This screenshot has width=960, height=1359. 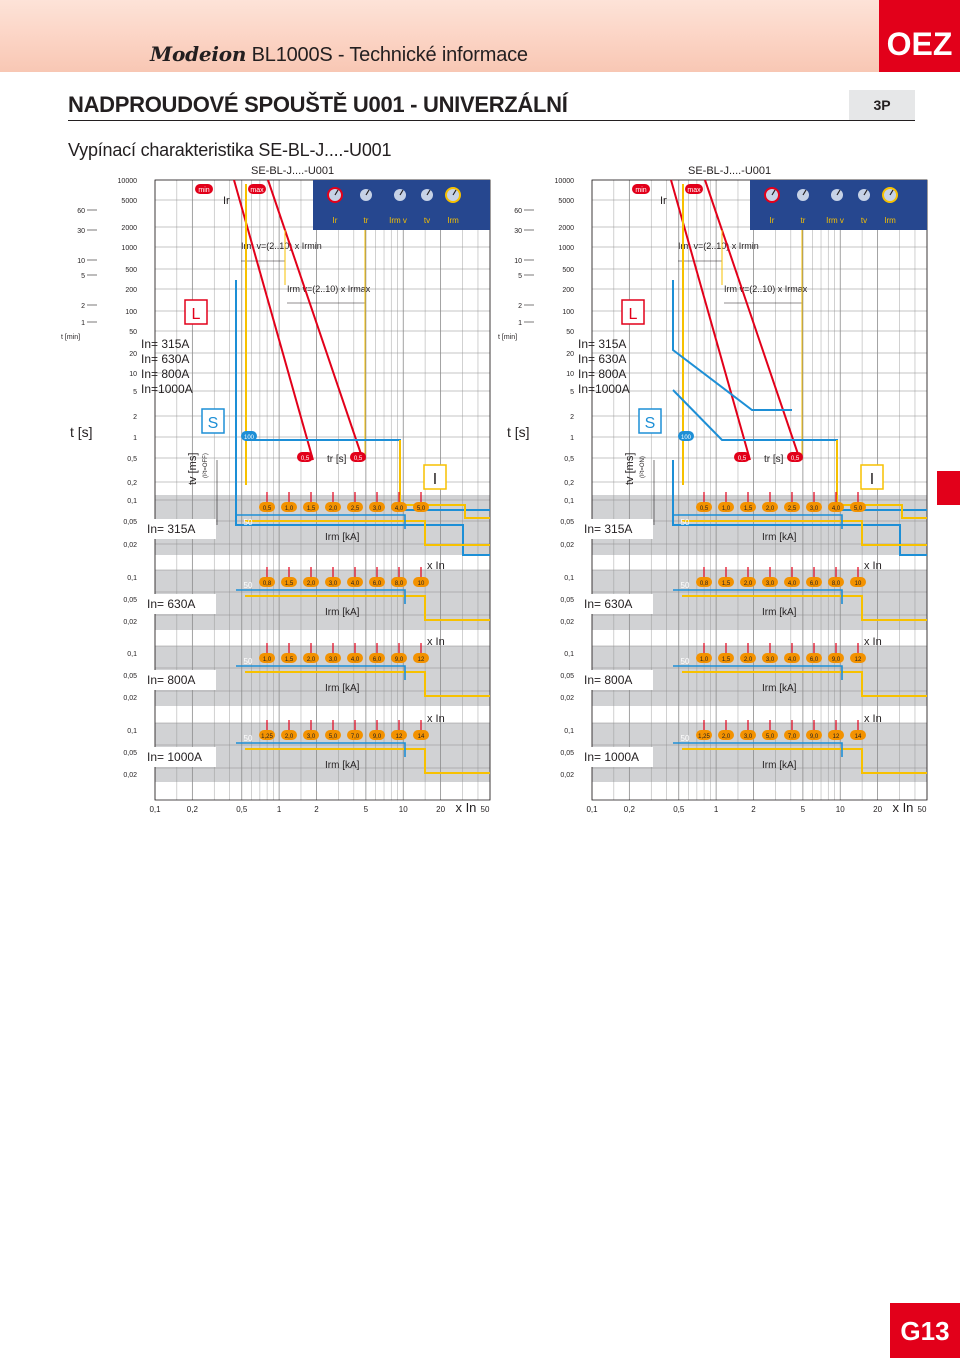 I want to click on x-tick-label: x In, so click(x=465, y=807).